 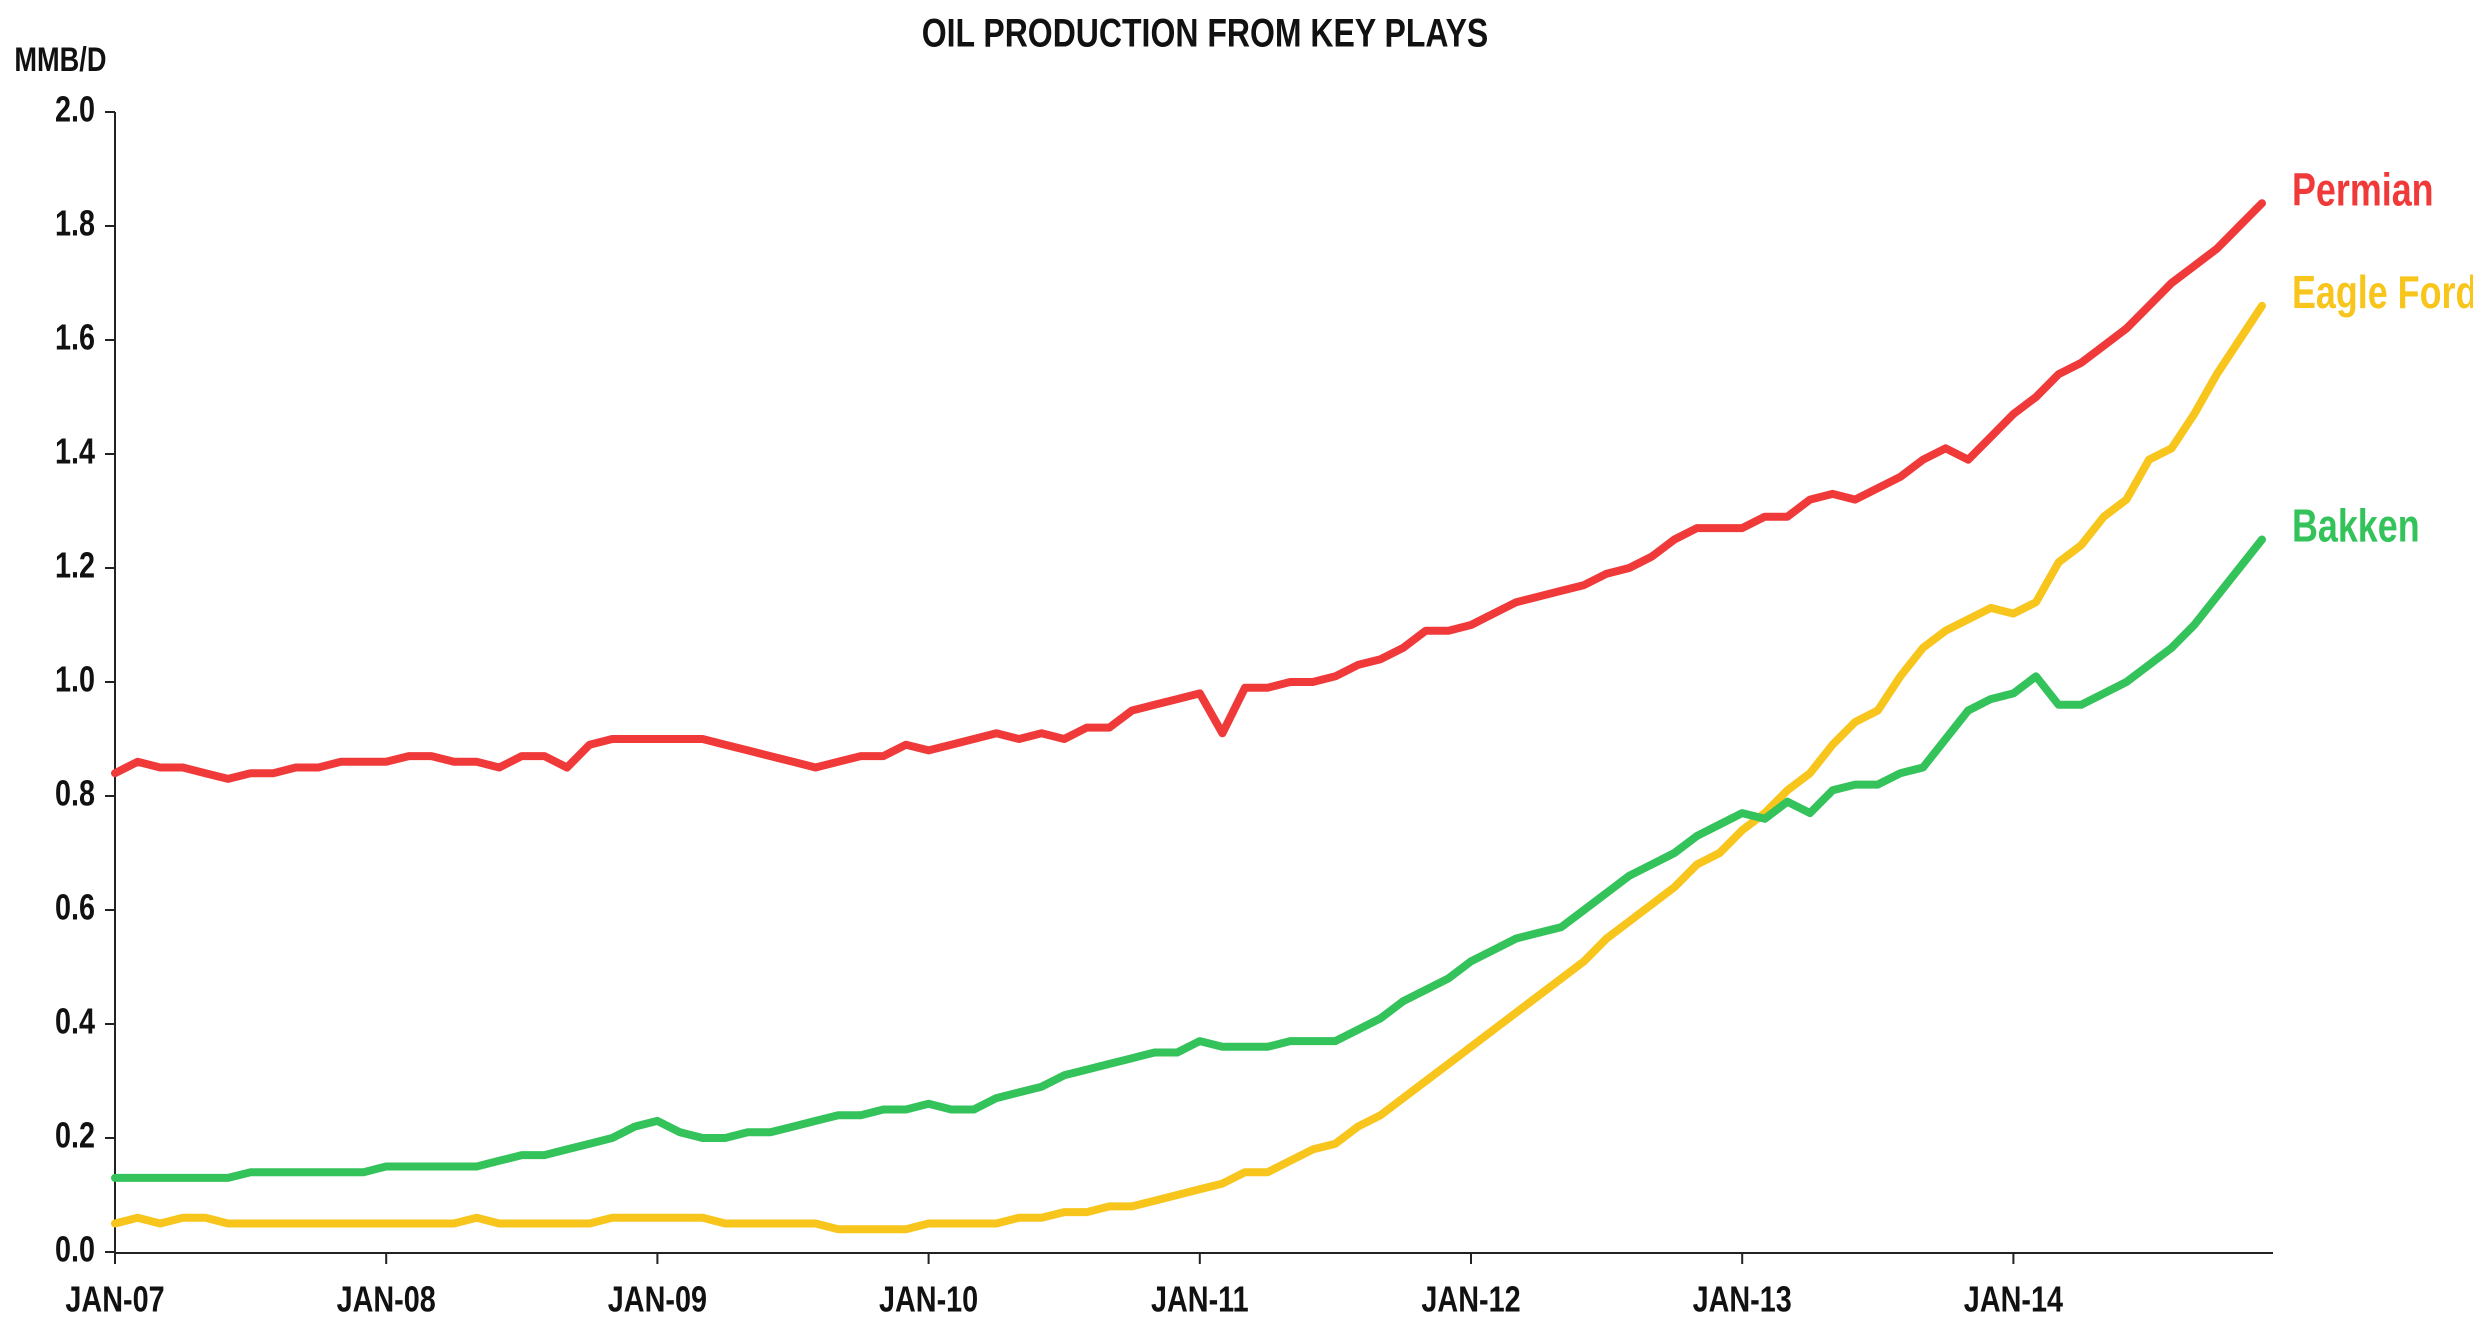 I want to click on y-tick-label: 1.6, so click(x=75, y=336).